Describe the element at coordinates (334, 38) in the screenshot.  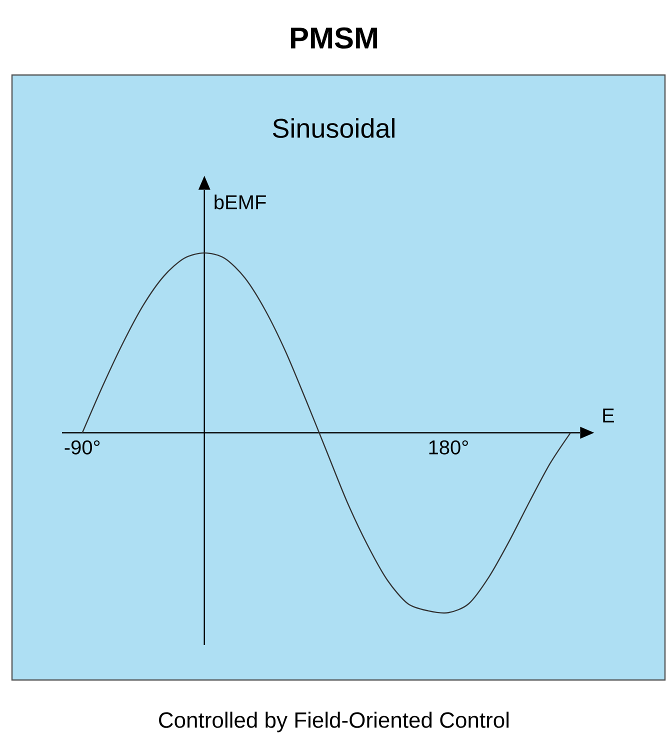
I see `chart-title: PMSM` at that location.